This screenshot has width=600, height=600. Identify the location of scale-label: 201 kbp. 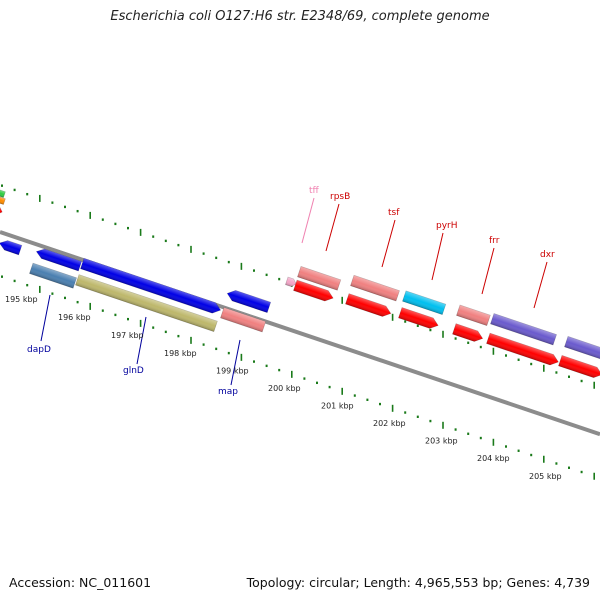
(337, 406).